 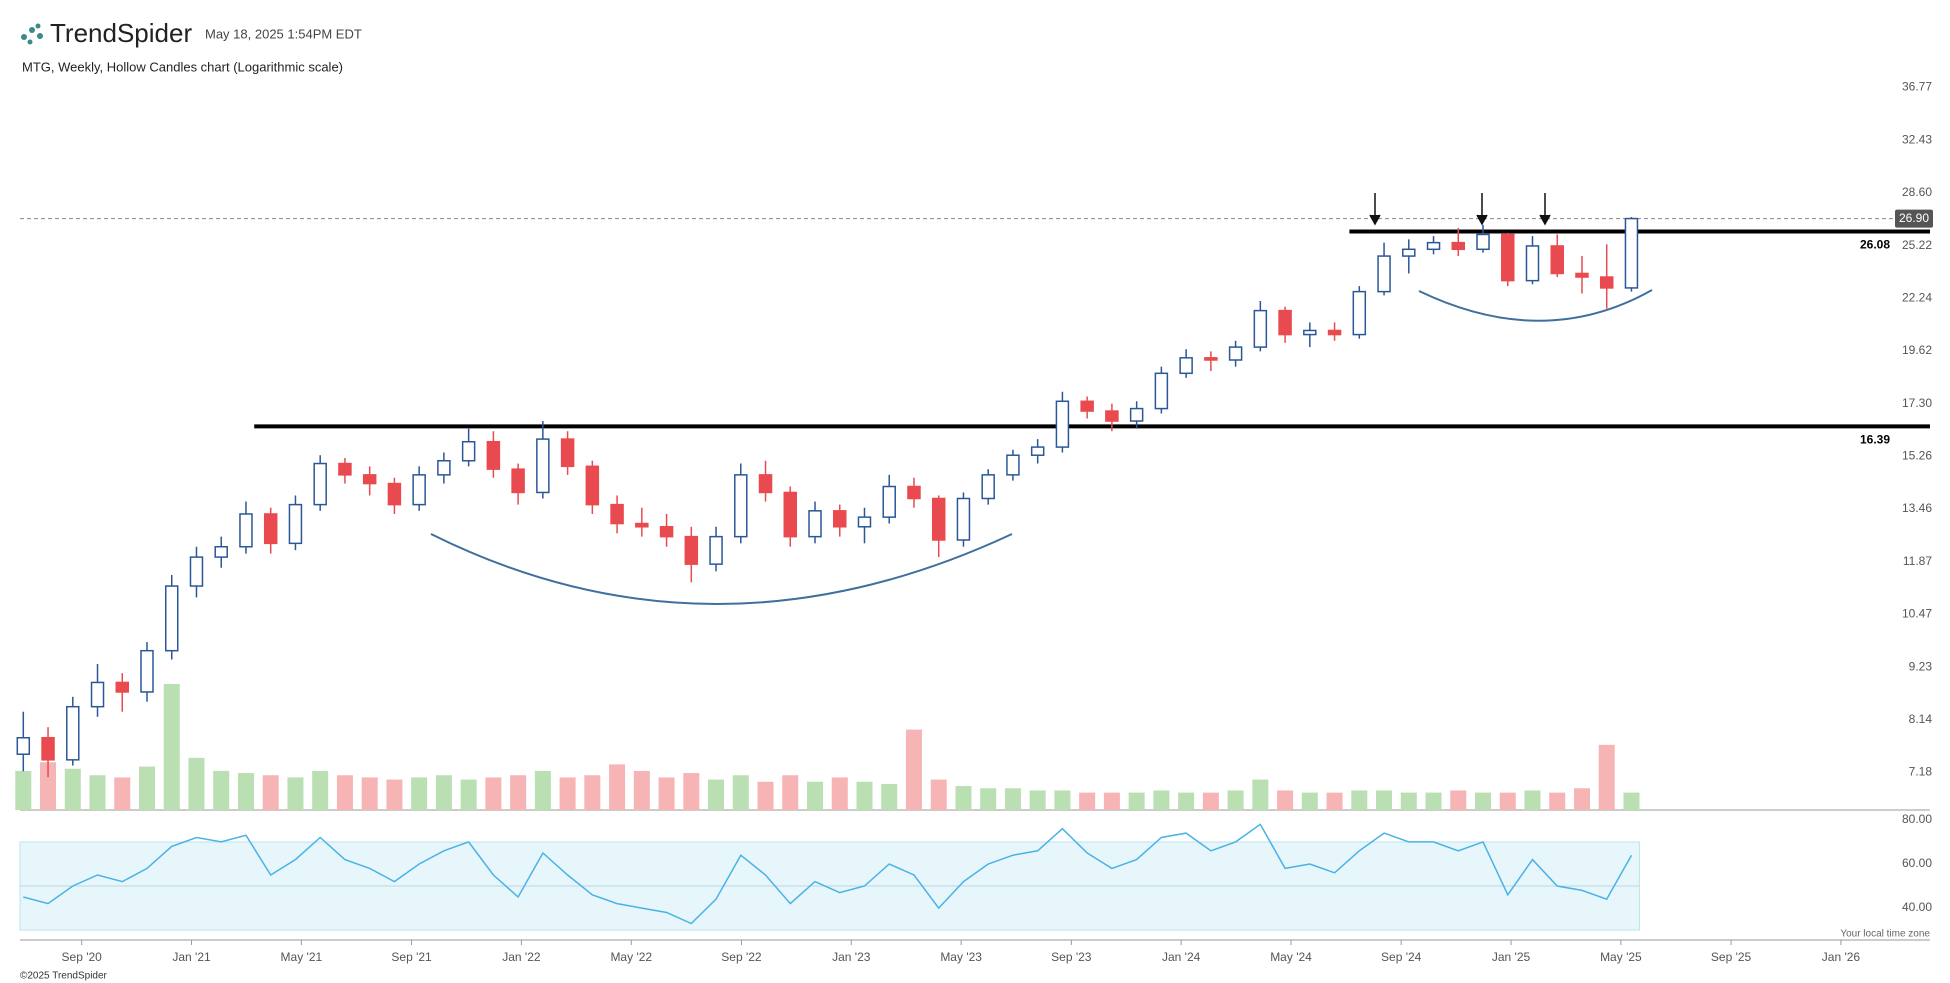 What do you see at coordinates (1917, 907) in the screenshot?
I see `rsi-tick-label: 40.00` at bounding box center [1917, 907].